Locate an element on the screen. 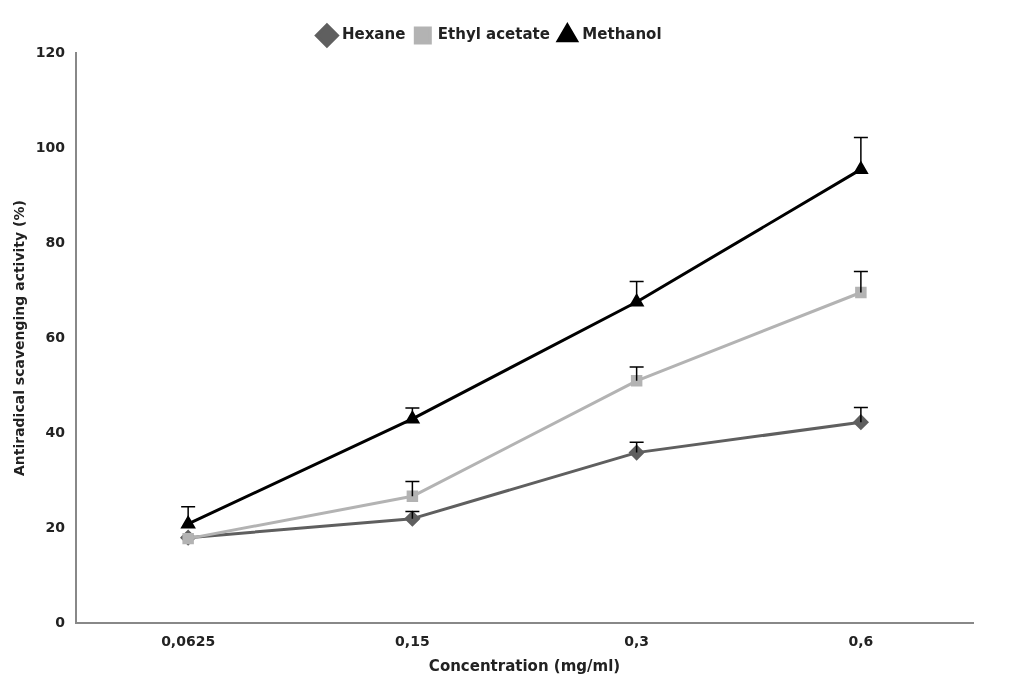 The image size is (1013, 690). x-tick-label: 0,3 is located at coordinates (637, 641).